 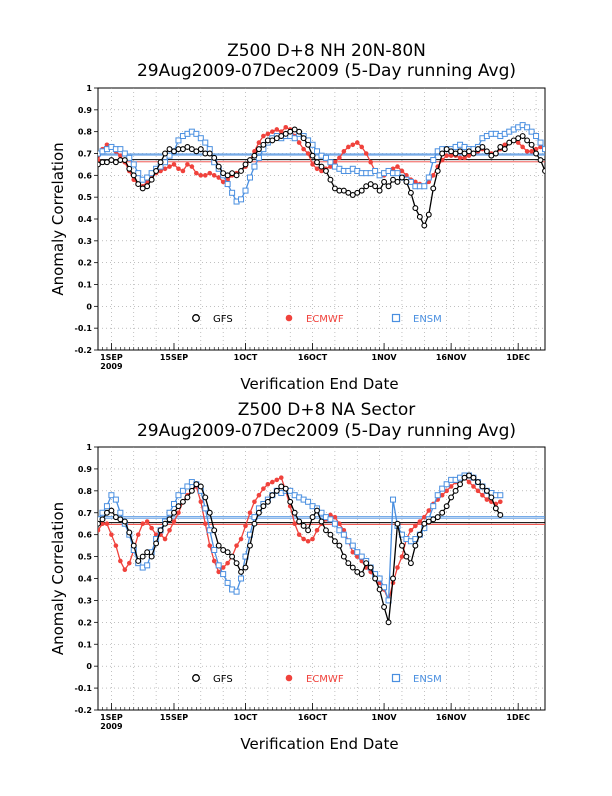 I want to click on y-tick-label: 0.1, so click(x=85, y=644).